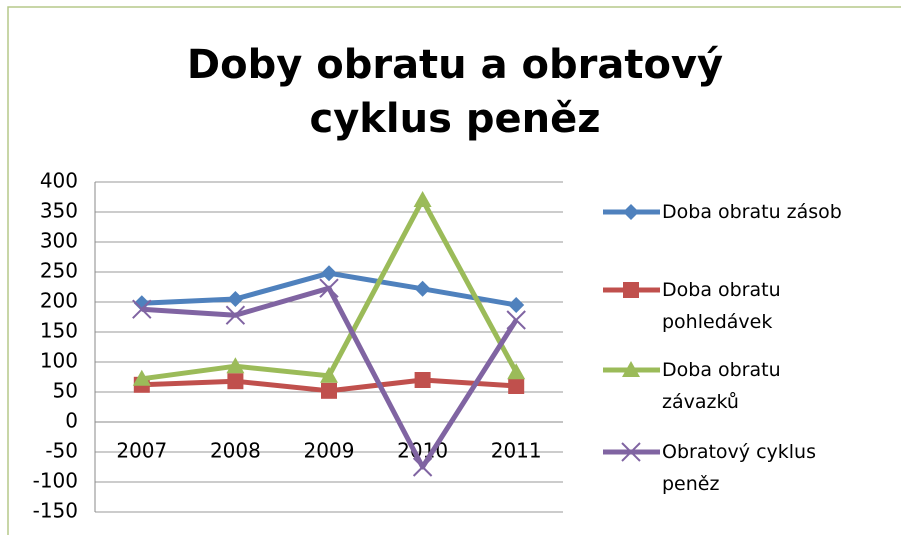  Describe the element at coordinates (59, 301) in the screenshot. I see `y-tick-label: 200` at that location.